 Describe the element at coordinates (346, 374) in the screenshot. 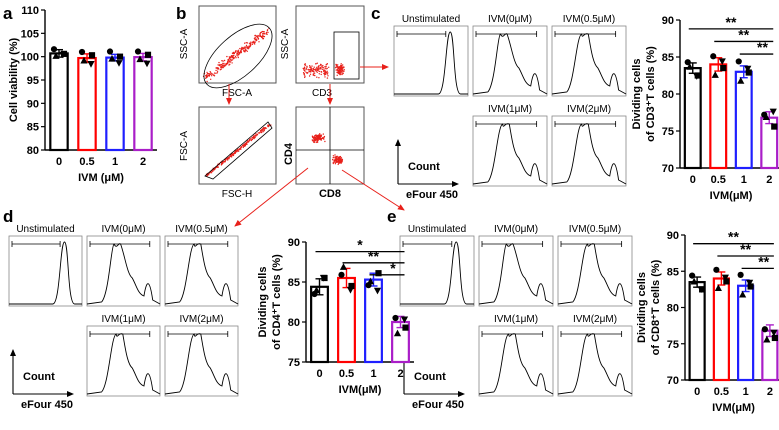

I see `x-tick-label-d: 0.5` at that location.